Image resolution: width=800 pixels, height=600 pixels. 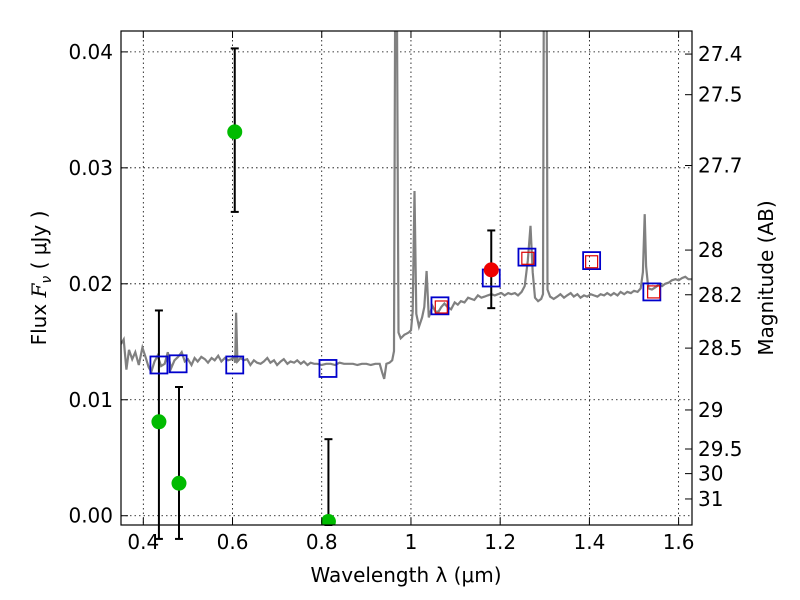 What do you see at coordinates (233, 542) in the screenshot?
I see `x-tick-label: 0.6` at bounding box center [233, 542].